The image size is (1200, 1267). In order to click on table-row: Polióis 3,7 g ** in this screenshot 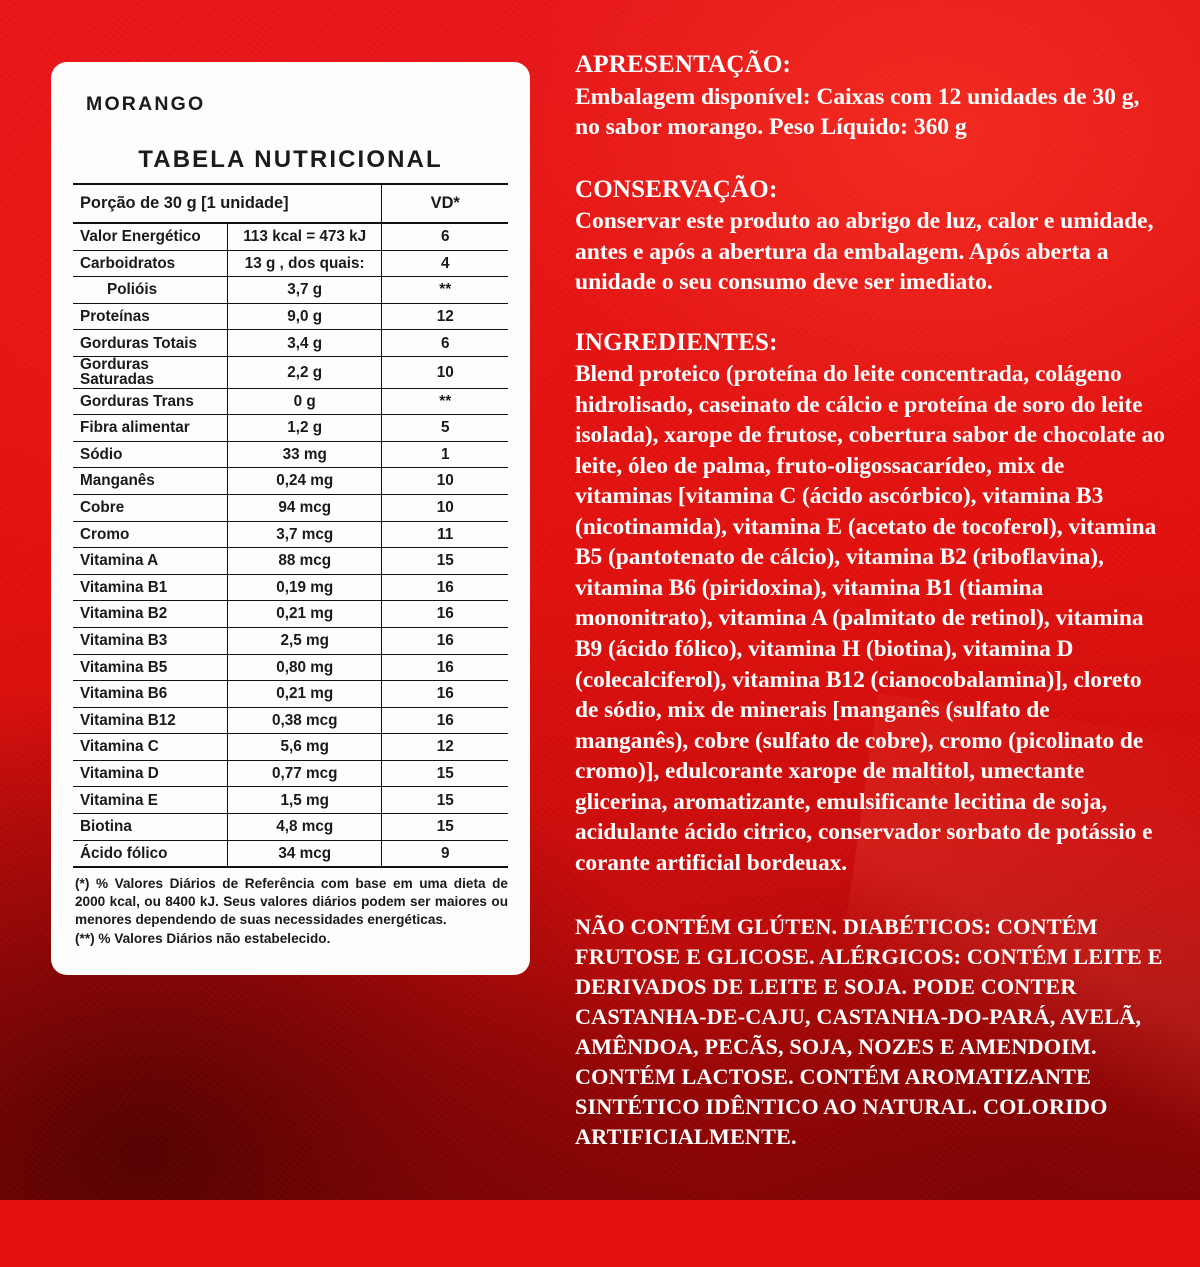, I will do `click(290, 290)`.